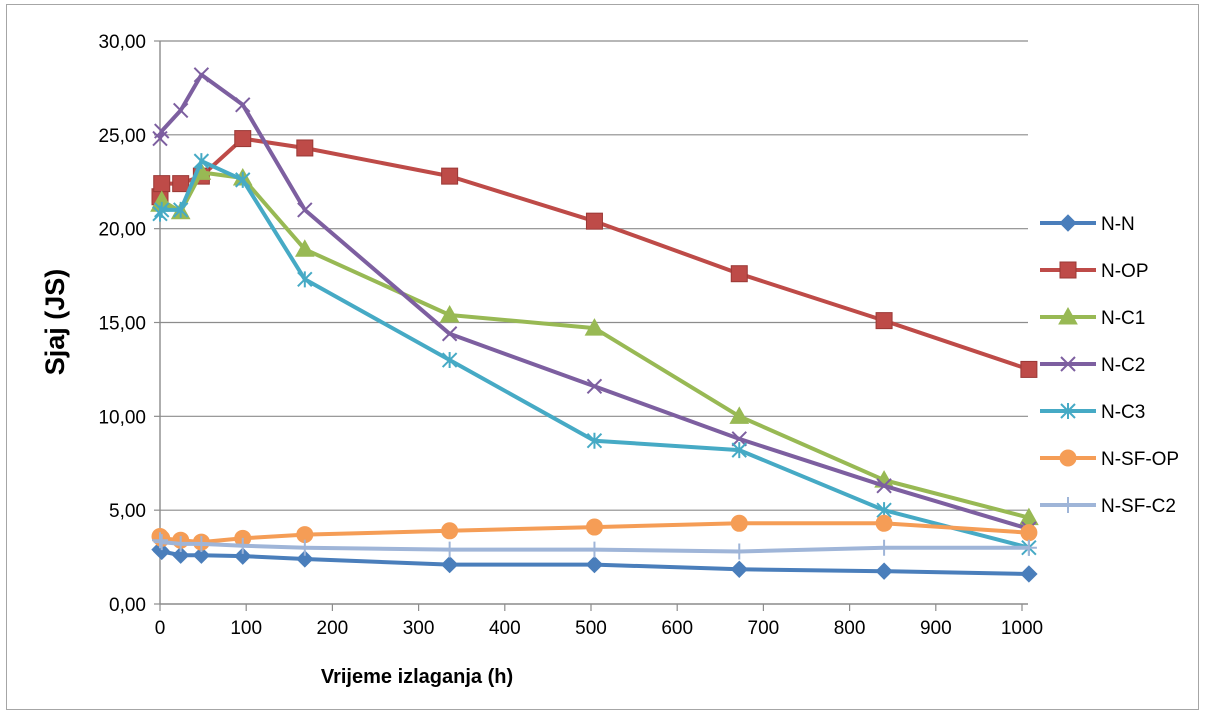  Describe the element at coordinates (122, 324) in the screenshot. I see `y-tick-label: 15,00` at that location.